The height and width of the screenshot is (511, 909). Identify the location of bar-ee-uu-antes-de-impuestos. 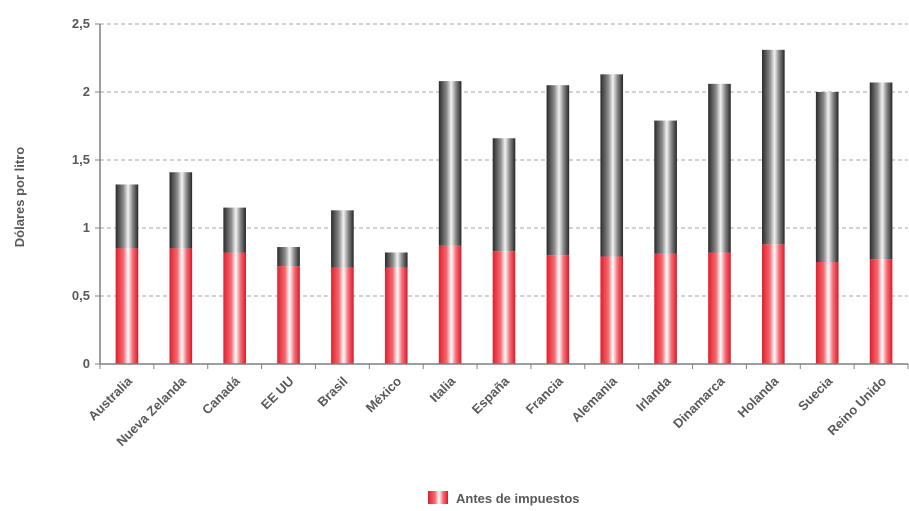
(288, 315).